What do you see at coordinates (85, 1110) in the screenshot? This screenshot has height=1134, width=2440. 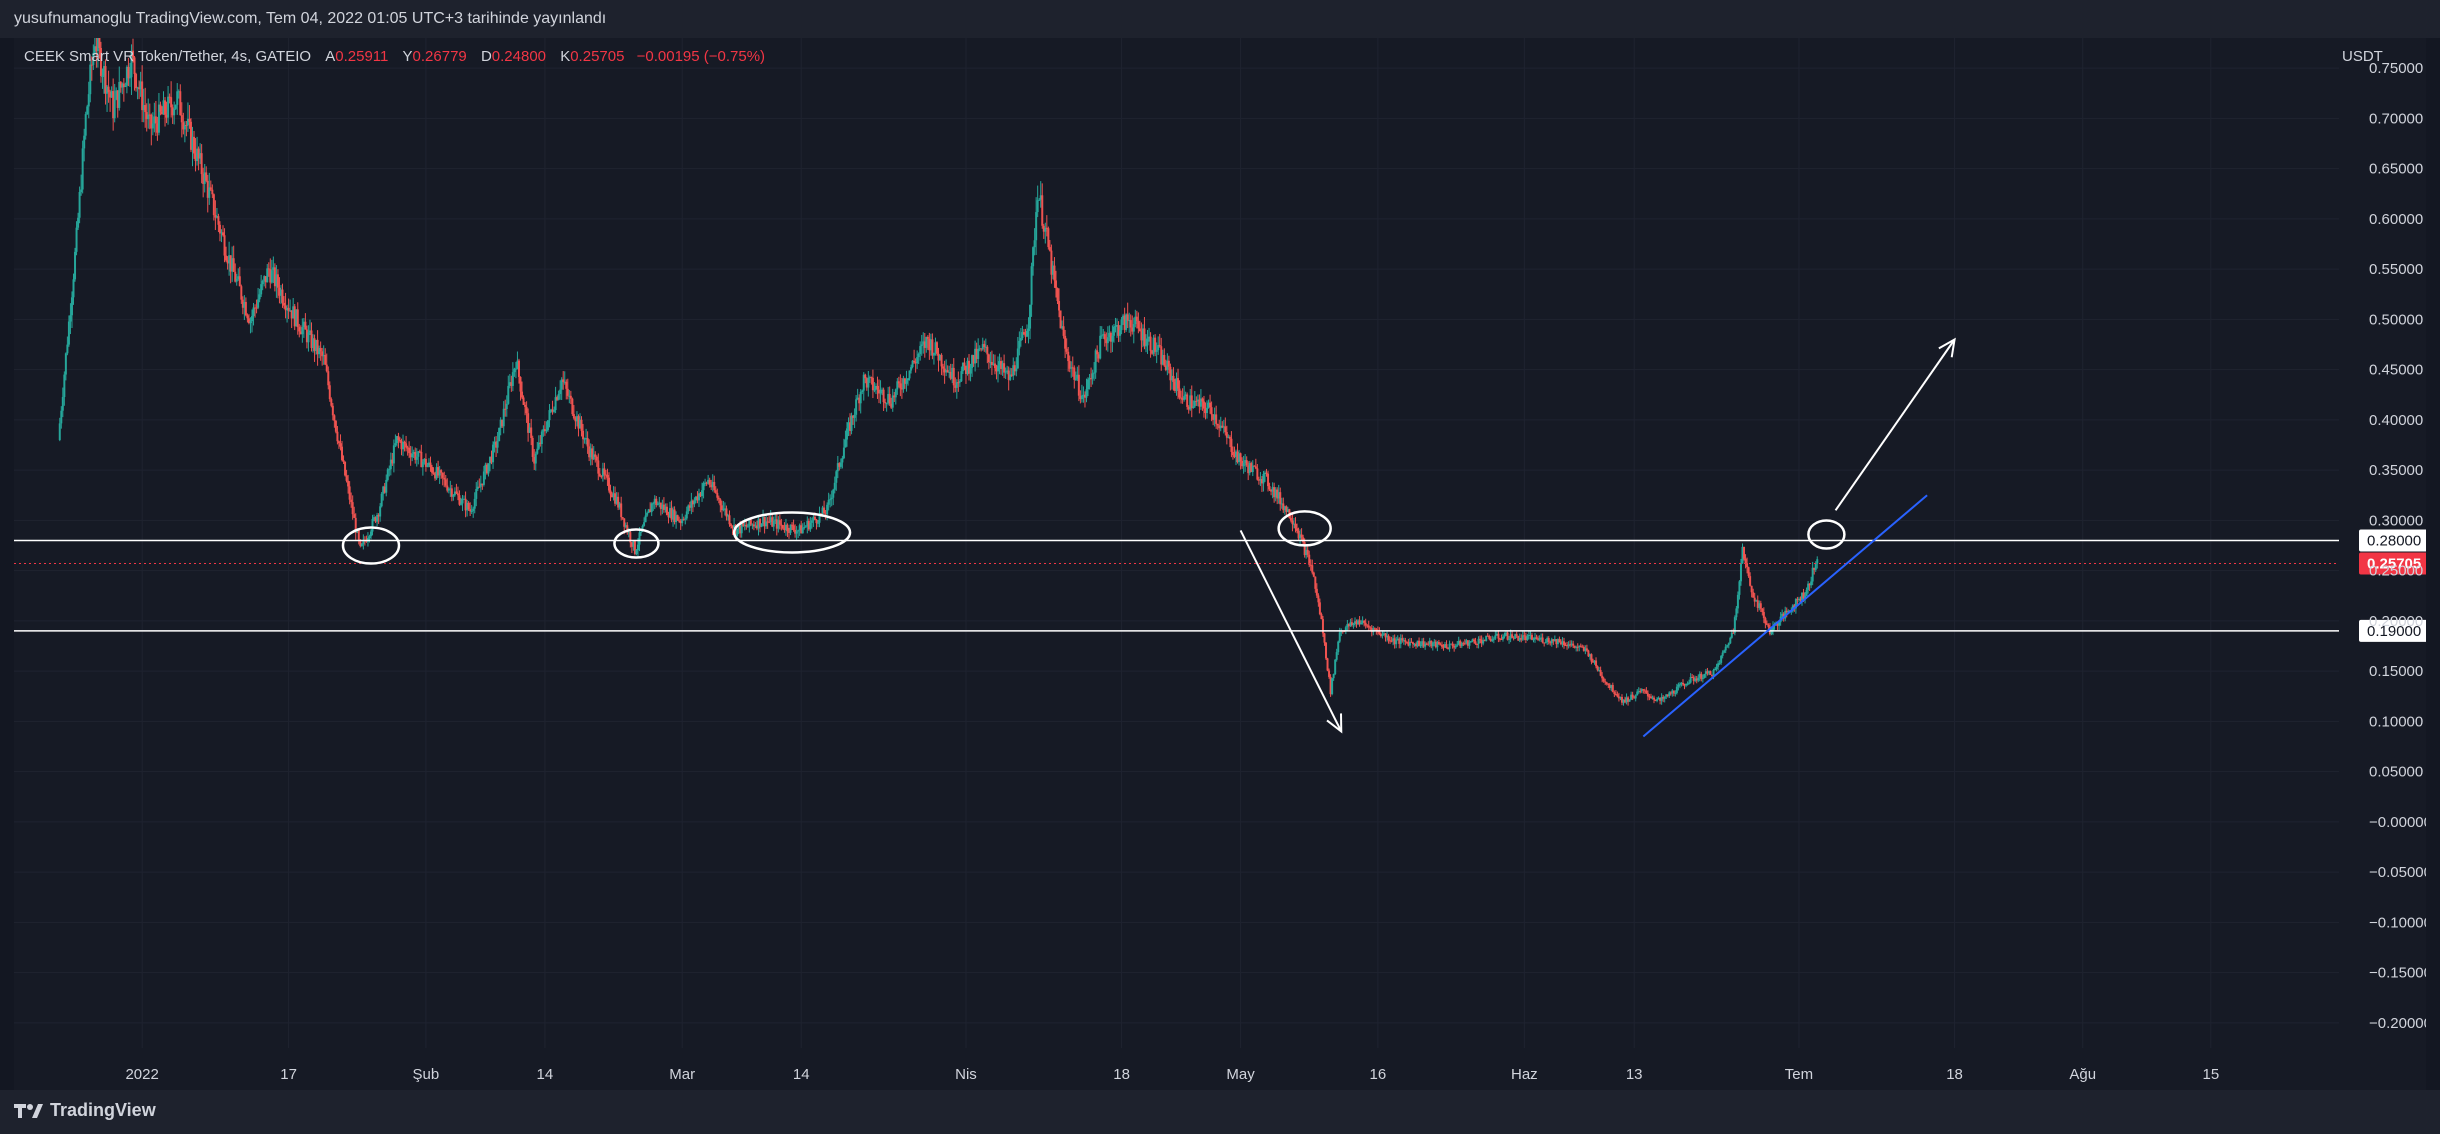 I see `tradingview-logo: TradingView` at bounding box center [85, 1110].